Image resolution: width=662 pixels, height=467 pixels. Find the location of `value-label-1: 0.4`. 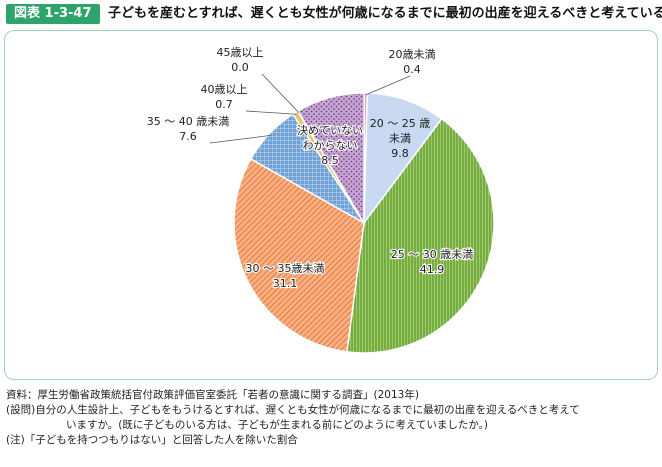

value-label-1: 0.4 is located at coordinates (412, 69).